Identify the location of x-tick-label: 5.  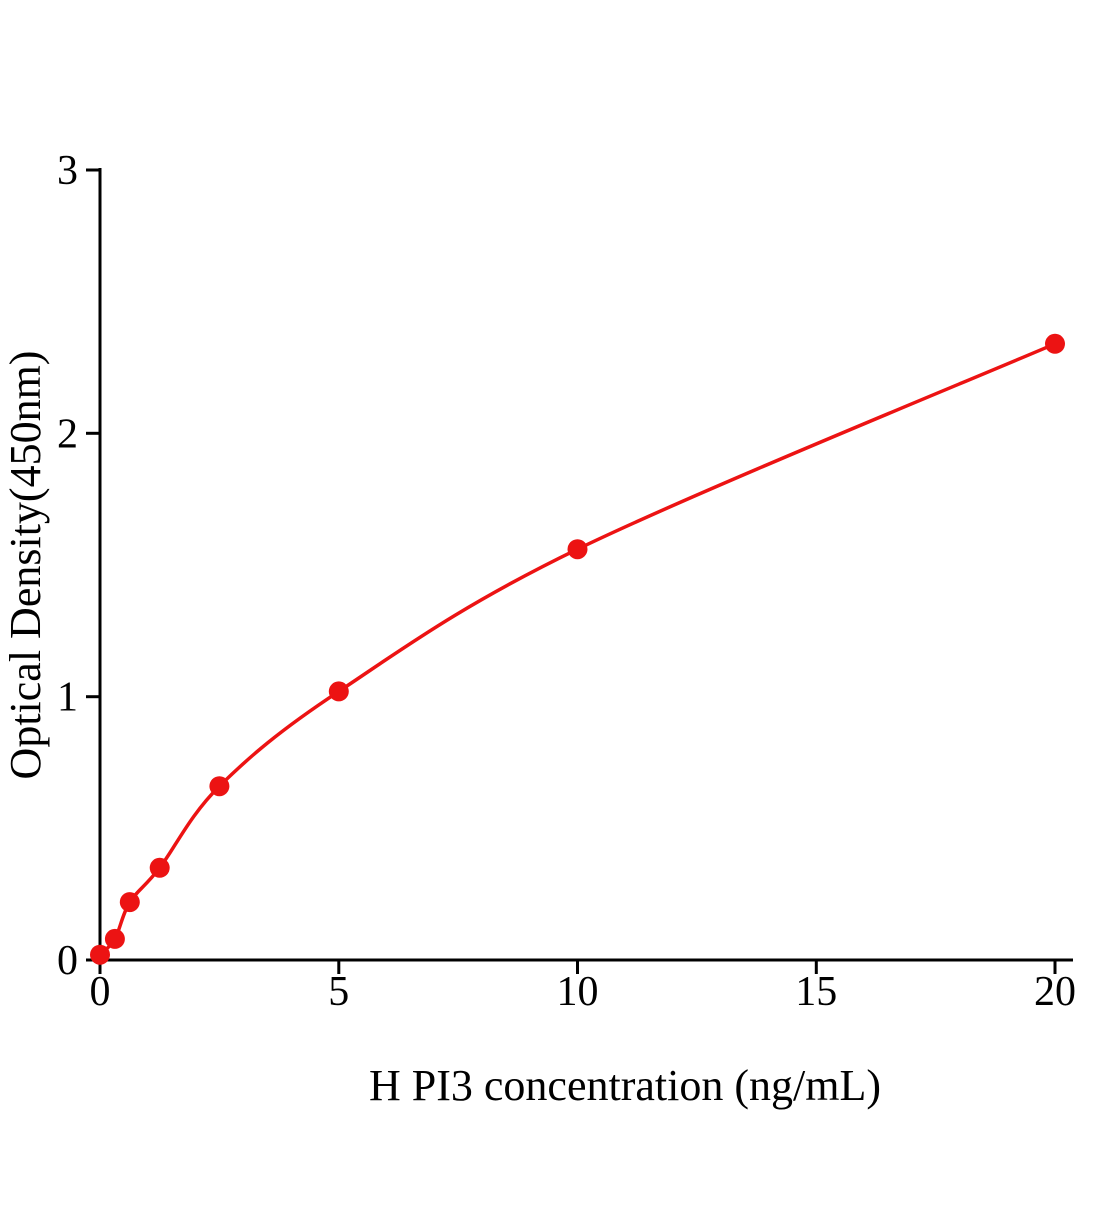
(338, 992).